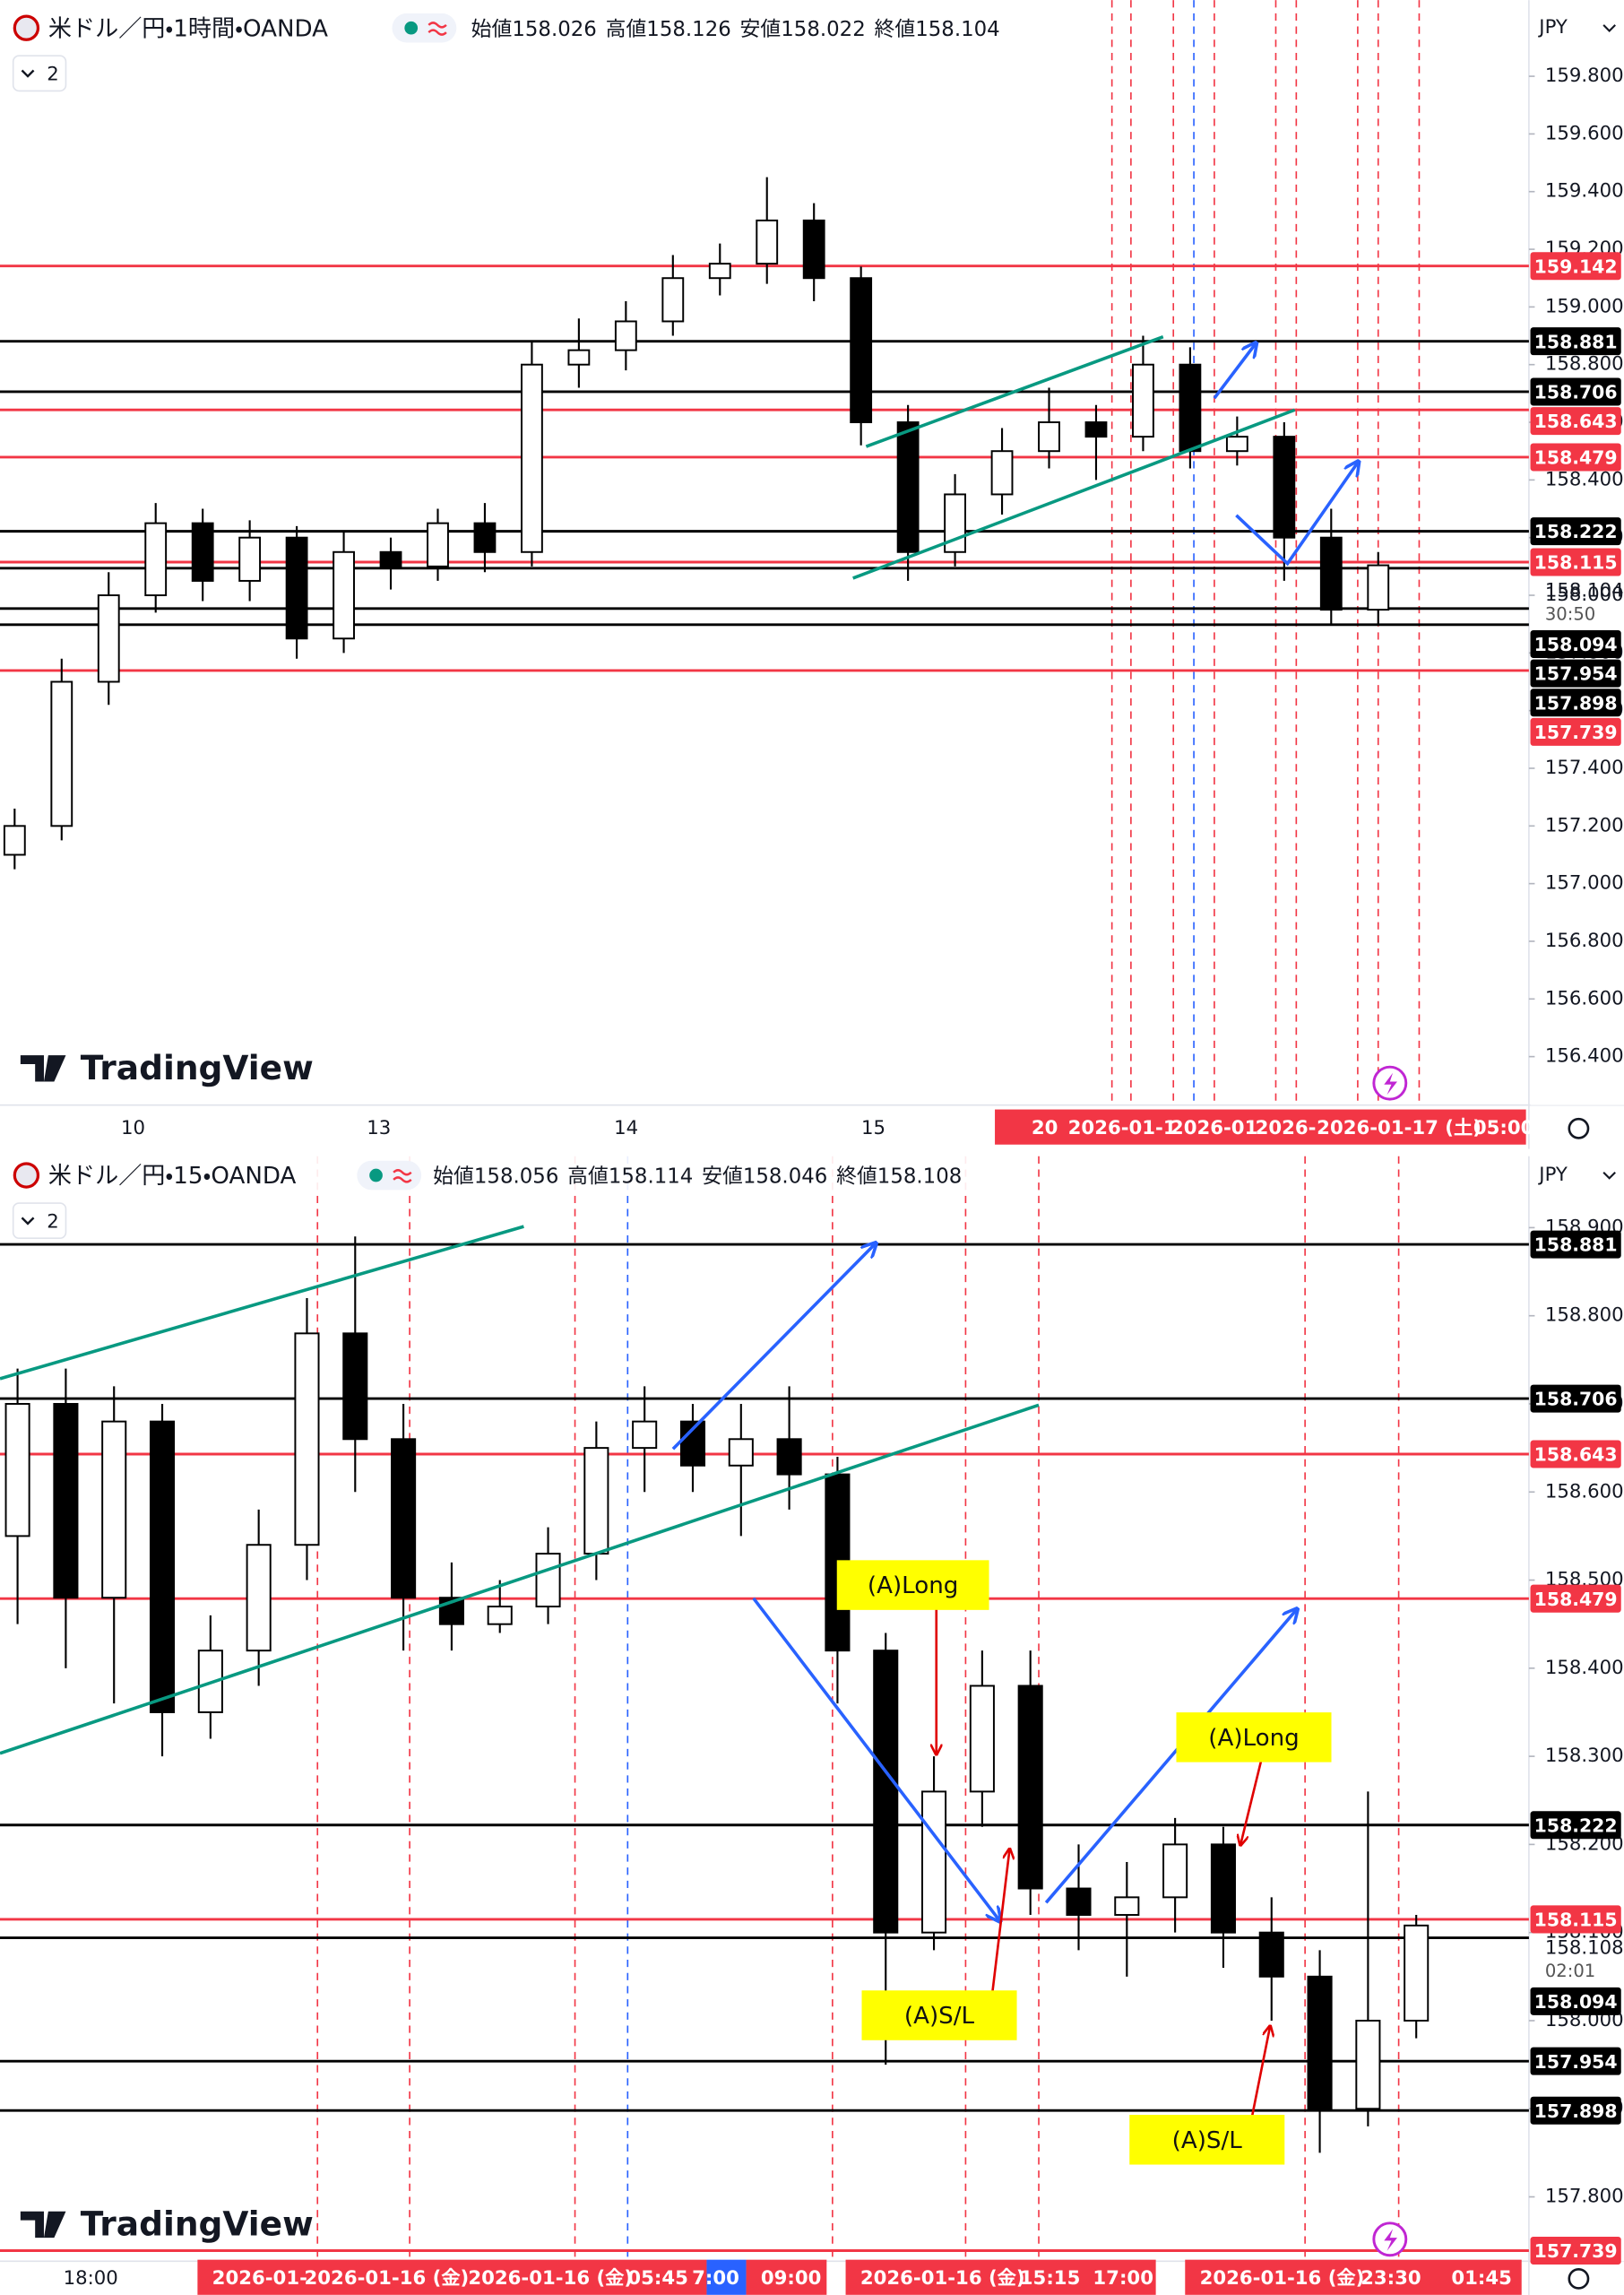 Image resolution: width=1624 pixels, height=2295 pixels. I want to click on price-axis, so click(1577, 1709).